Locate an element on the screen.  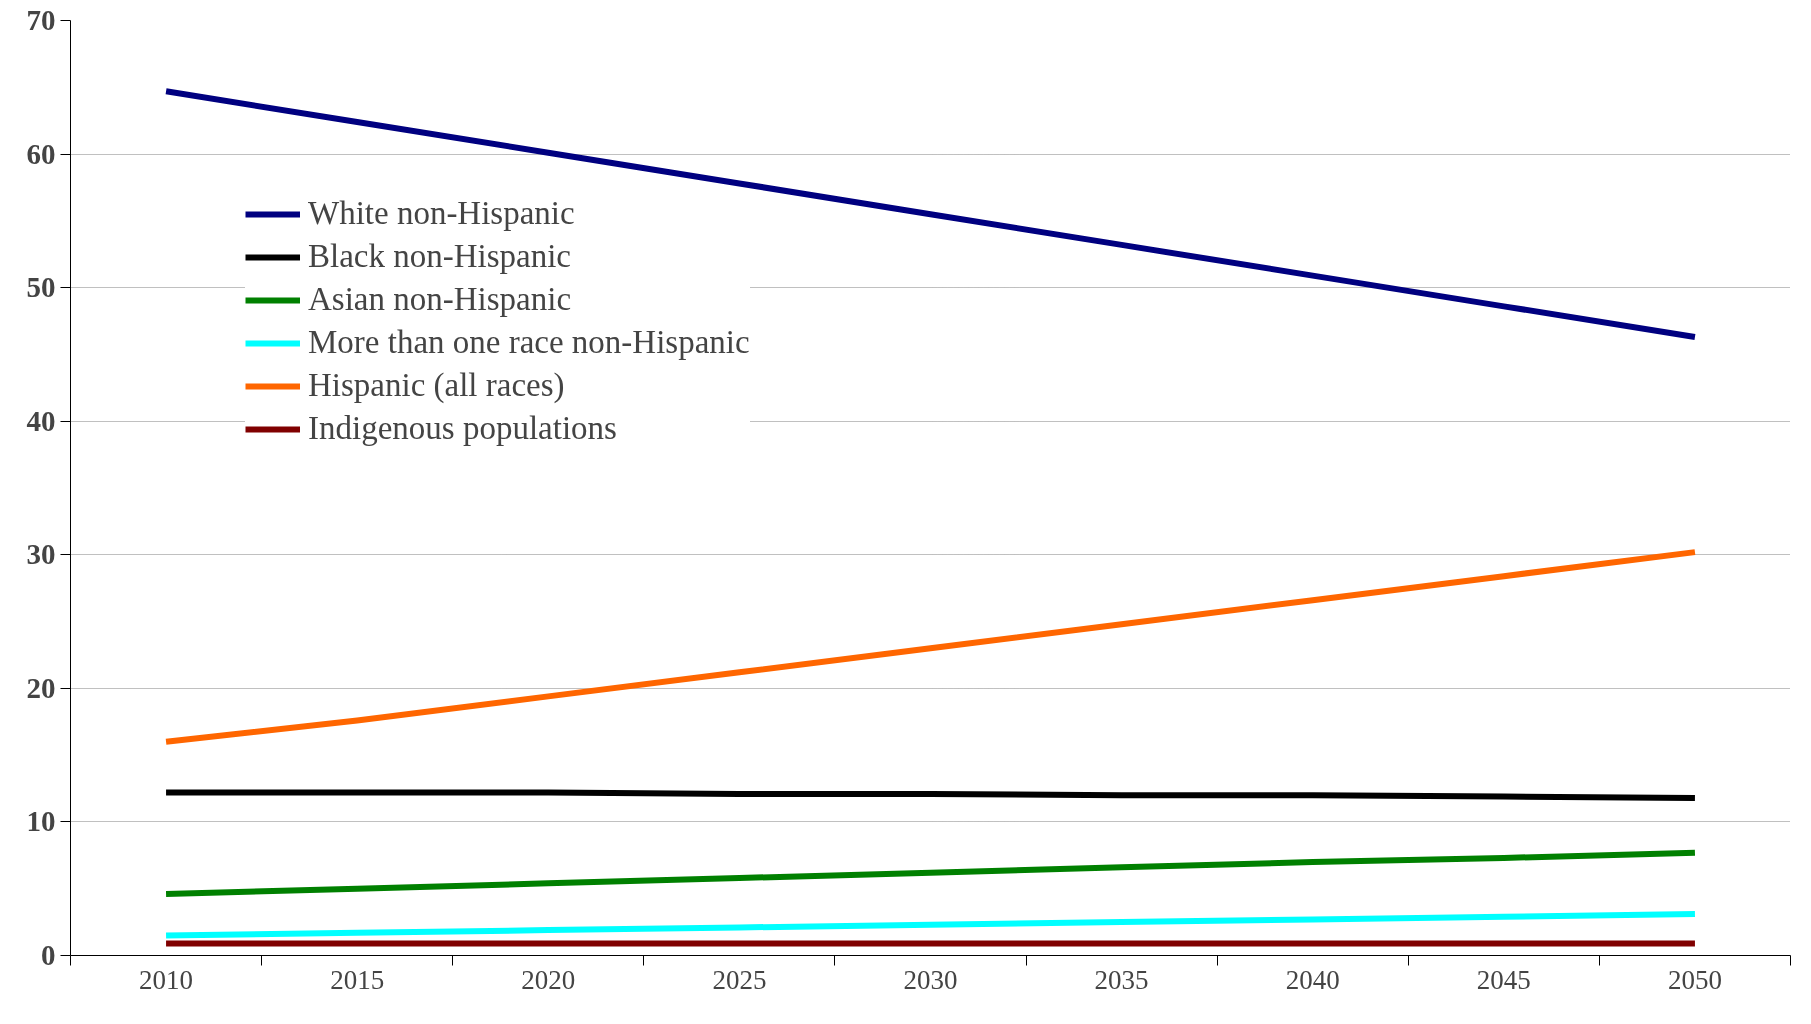
y-tick-label: 60 is located at coordinates (41, 153).